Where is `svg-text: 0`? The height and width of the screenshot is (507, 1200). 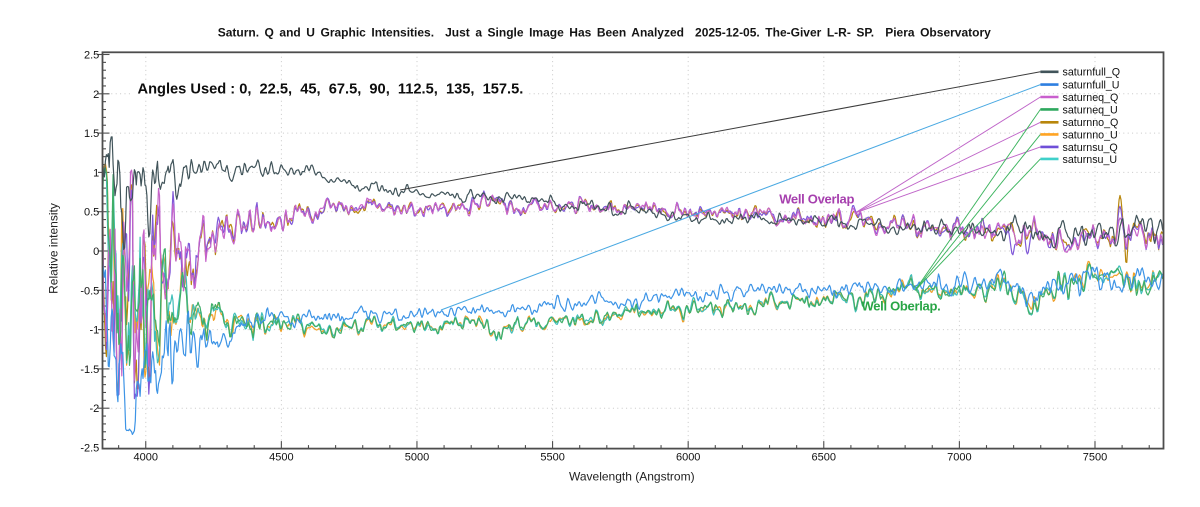 svg-text: 0 is located at coordinates (96, 252).